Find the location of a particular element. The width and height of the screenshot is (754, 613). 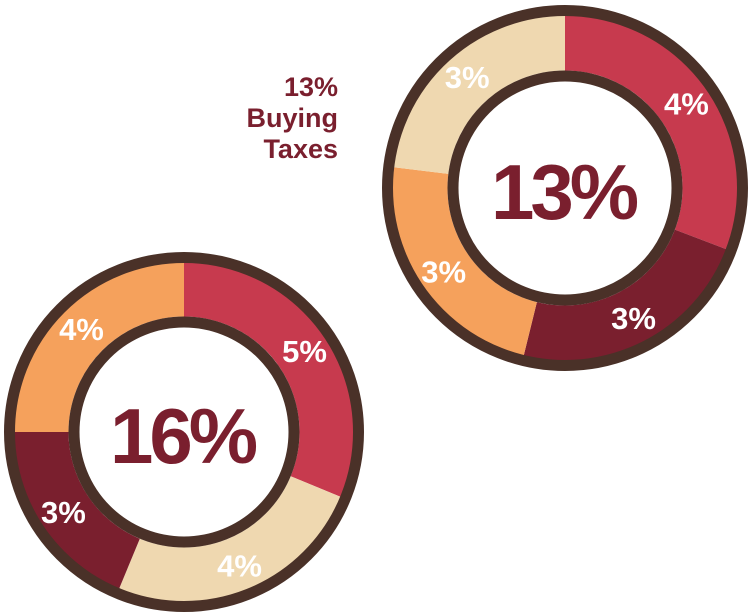

caption-line-3: Taxes is located at coordinates (300, 149).